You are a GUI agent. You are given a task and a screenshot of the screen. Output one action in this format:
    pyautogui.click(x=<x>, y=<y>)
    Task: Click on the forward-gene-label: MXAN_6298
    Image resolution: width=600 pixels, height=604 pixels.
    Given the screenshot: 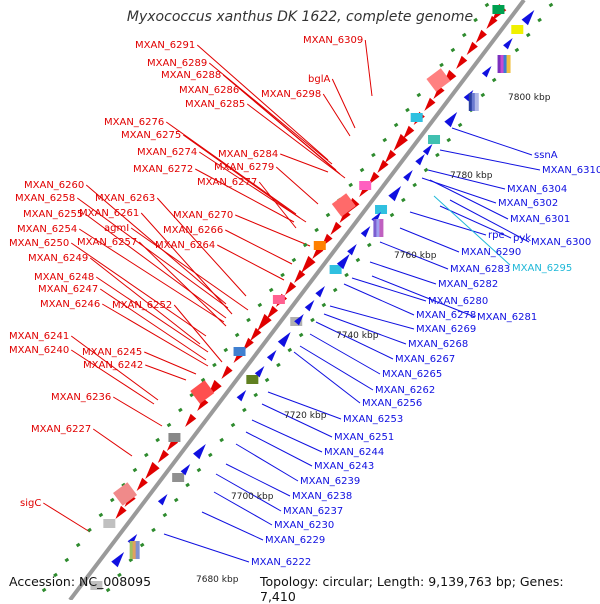 What is the action you would take?
    pyautogui.click(x=291, y=94)
    